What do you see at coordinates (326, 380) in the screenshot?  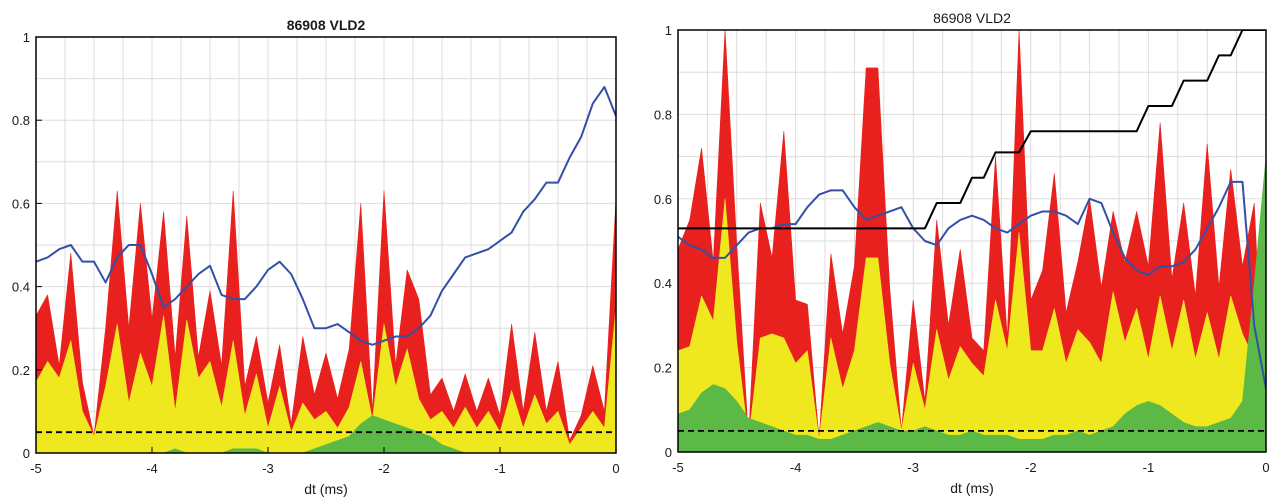 I see `yellow-area` at bounding box center [326, 380].